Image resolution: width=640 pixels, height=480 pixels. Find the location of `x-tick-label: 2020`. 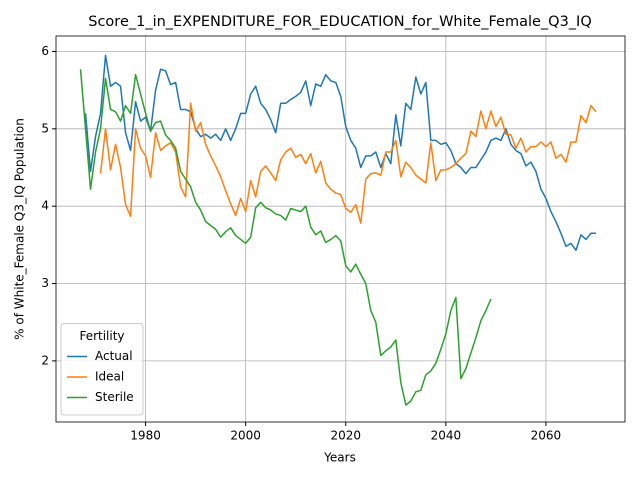

x-tick-label: 2020 is located at coordinates (345, 436).